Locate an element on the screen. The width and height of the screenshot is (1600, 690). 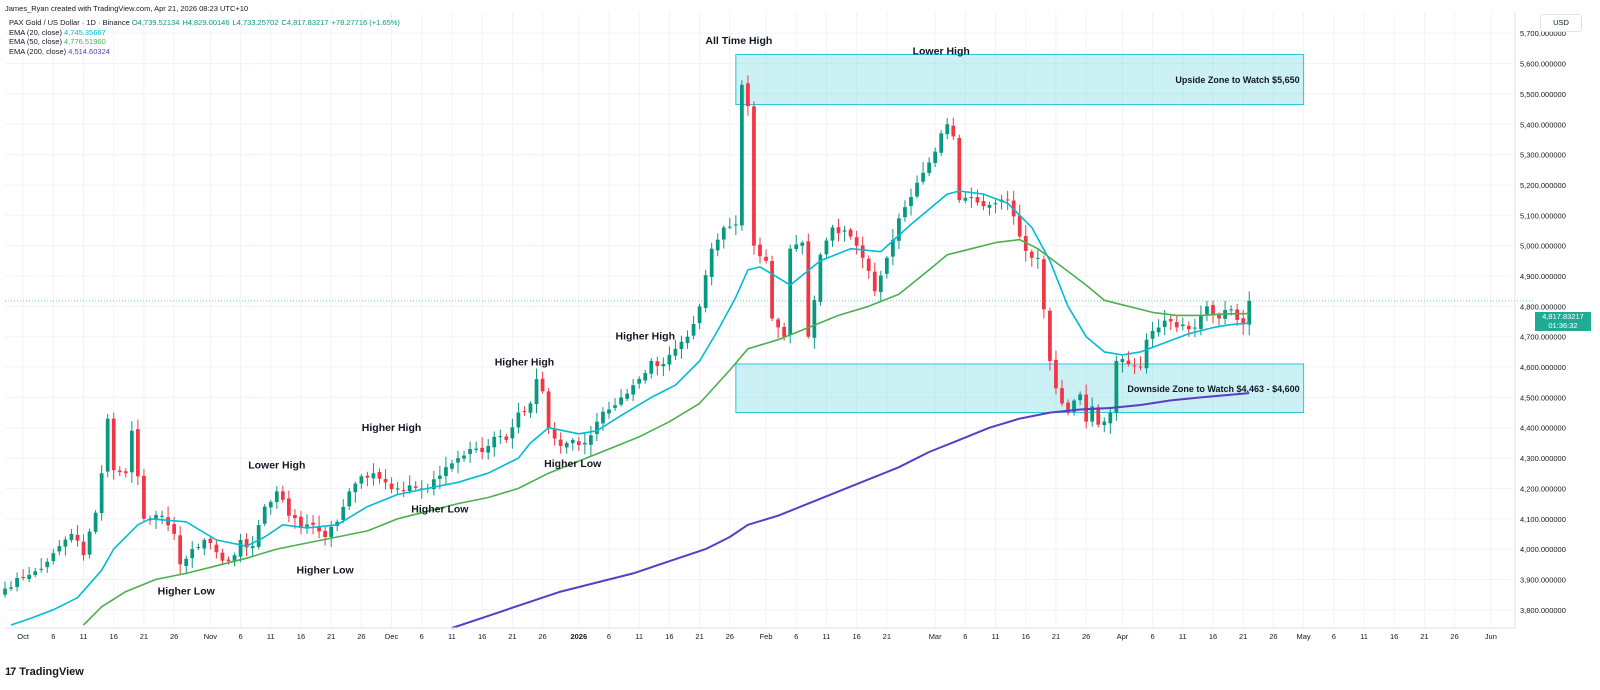
x-tick-label: 6 is located at coordinates (1153, 636).